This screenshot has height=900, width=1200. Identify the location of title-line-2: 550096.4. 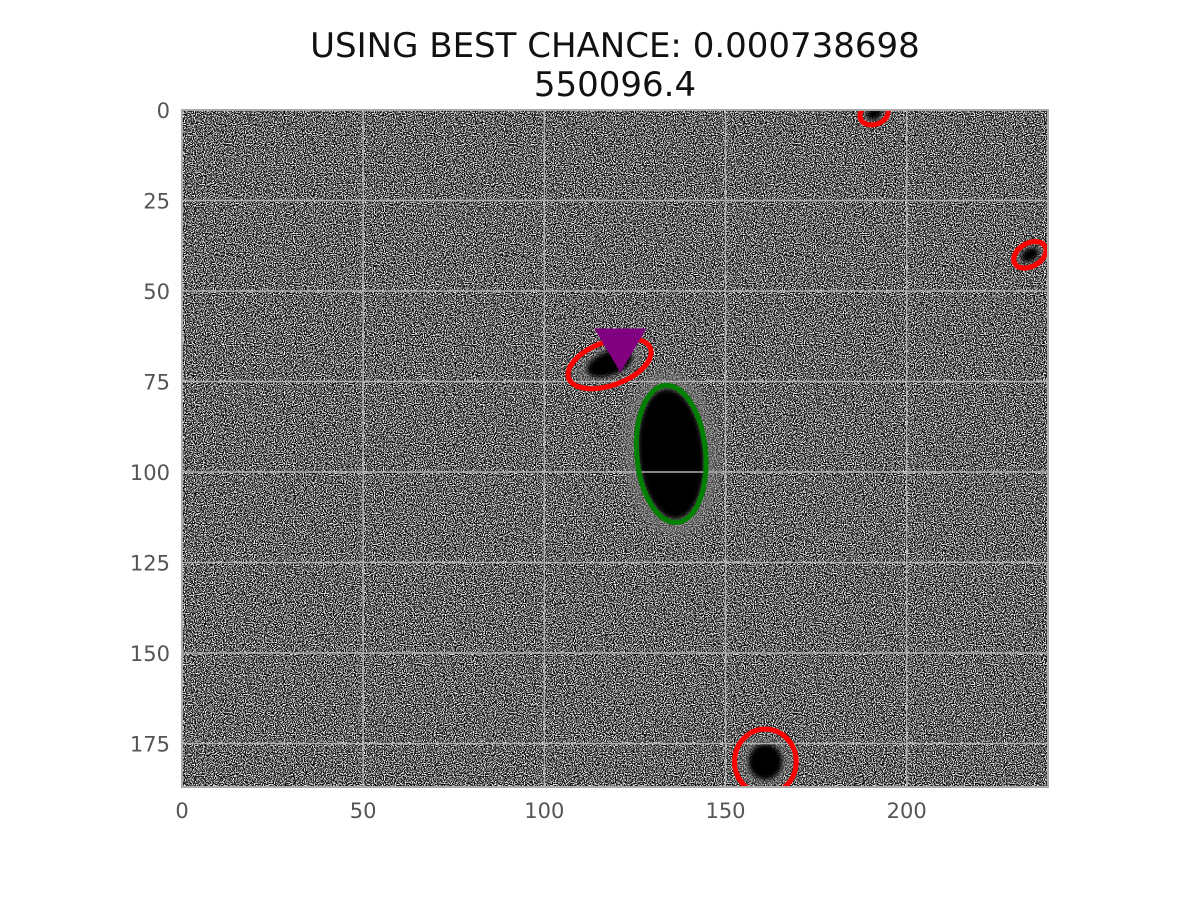
(615, 85).